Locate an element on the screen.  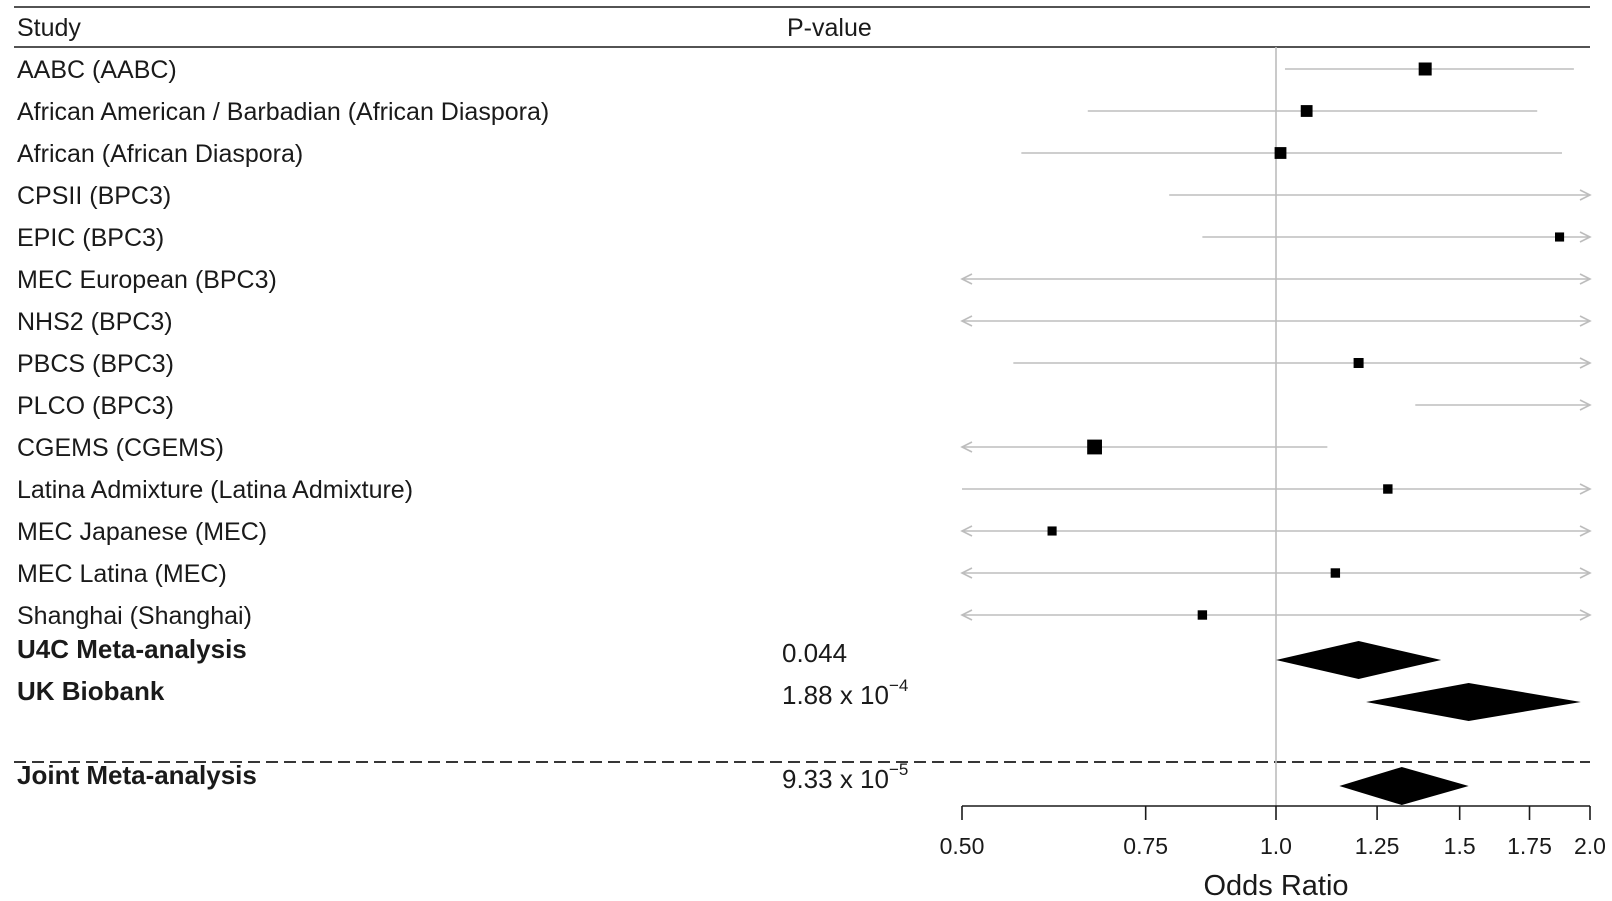
study-label: EPIC (BPC3) is located at coordinates (90, 238).